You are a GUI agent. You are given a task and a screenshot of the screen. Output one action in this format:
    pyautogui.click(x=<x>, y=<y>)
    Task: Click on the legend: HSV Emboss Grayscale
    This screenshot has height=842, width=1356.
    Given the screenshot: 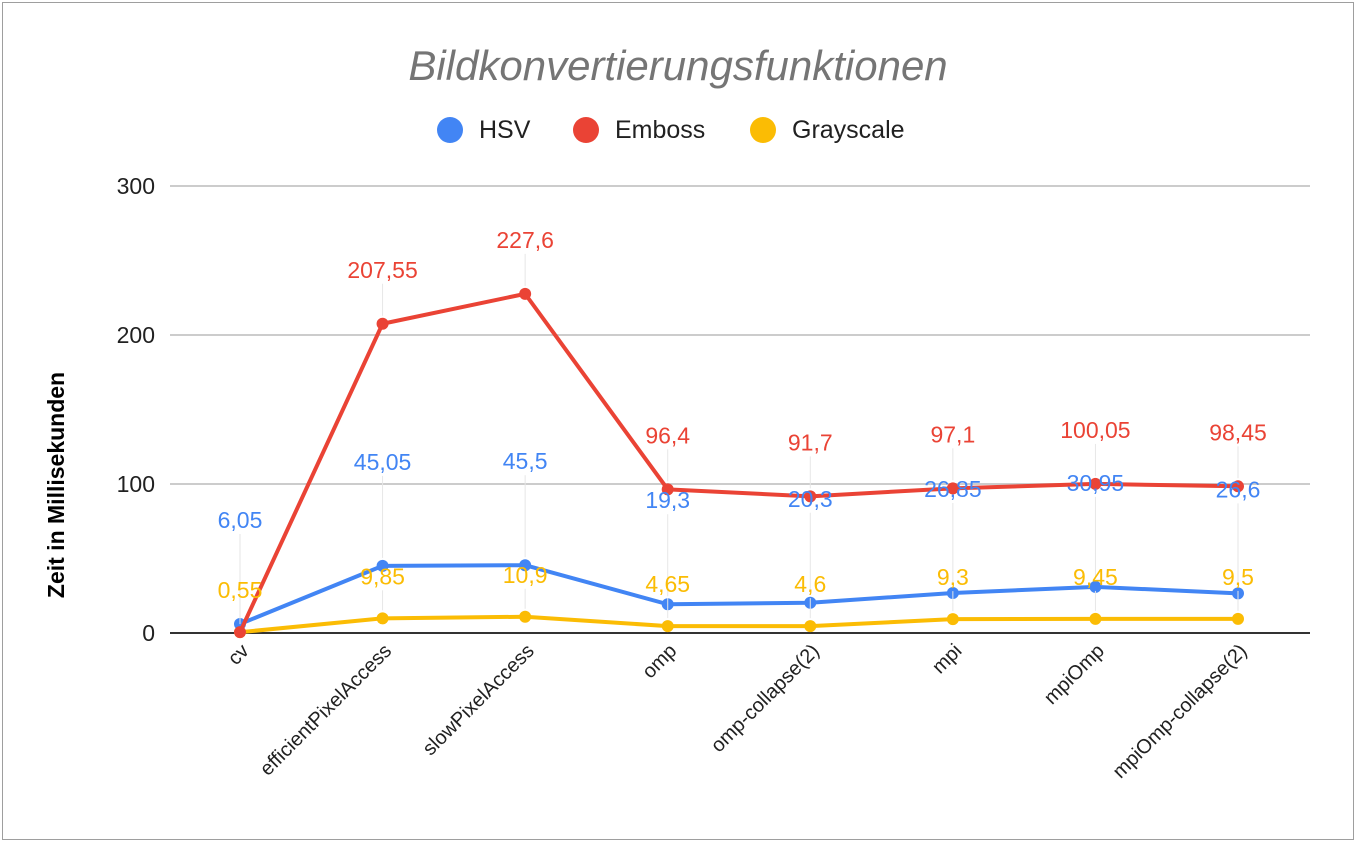 What is the action you would take?
    pyautogui.click(x=671, y=130)
    